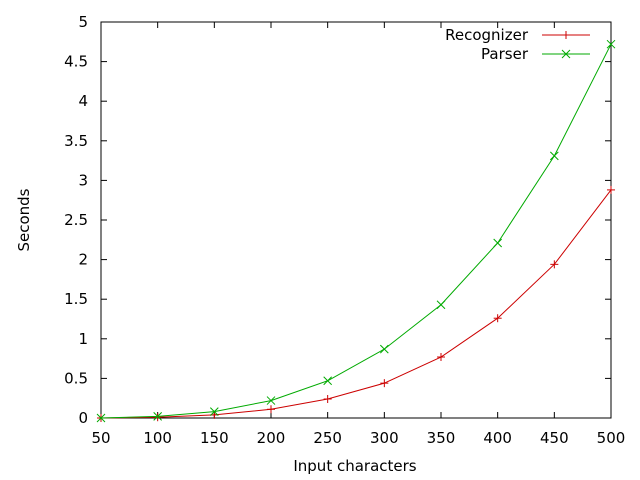  I want to click on y-tick-label: 0.5, so click(76, 378).